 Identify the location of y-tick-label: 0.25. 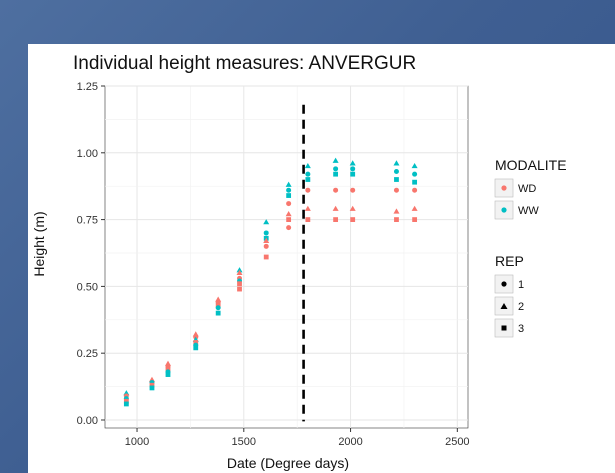
(87, 354).